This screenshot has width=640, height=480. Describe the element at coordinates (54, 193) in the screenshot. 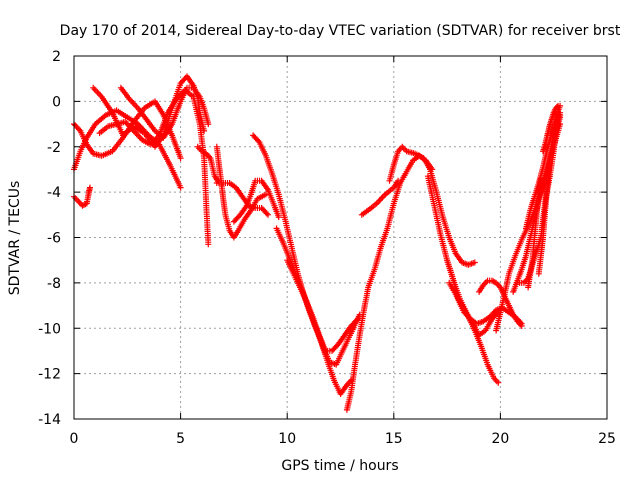

I see `y-tick-label: -4` at that location.